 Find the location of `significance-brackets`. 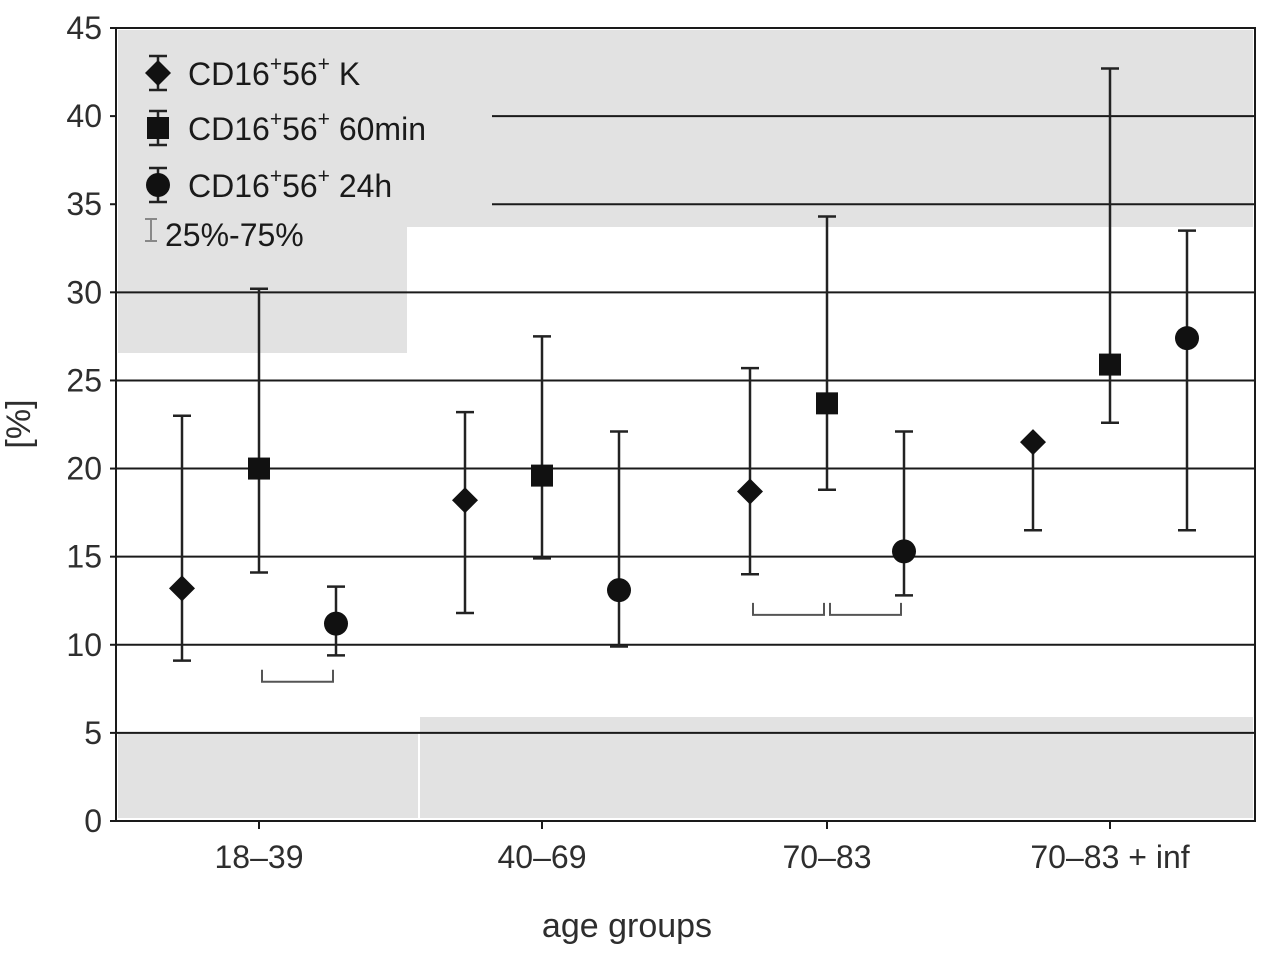

significance-brackets is located at coordinates (581, 642).